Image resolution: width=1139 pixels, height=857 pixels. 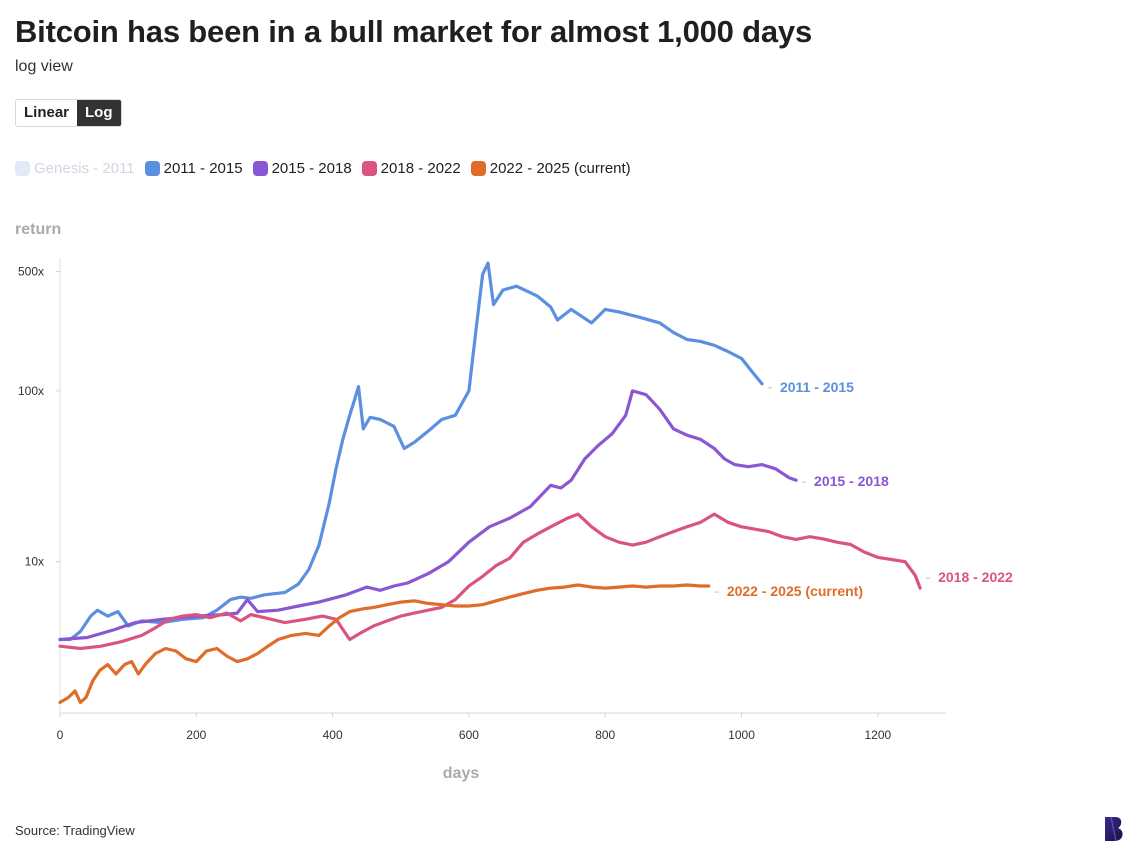 What do you see at coordinates (31, 391) in the screenshot?
I see `y-tick-label: 100x` at bounding box center [31, 391].